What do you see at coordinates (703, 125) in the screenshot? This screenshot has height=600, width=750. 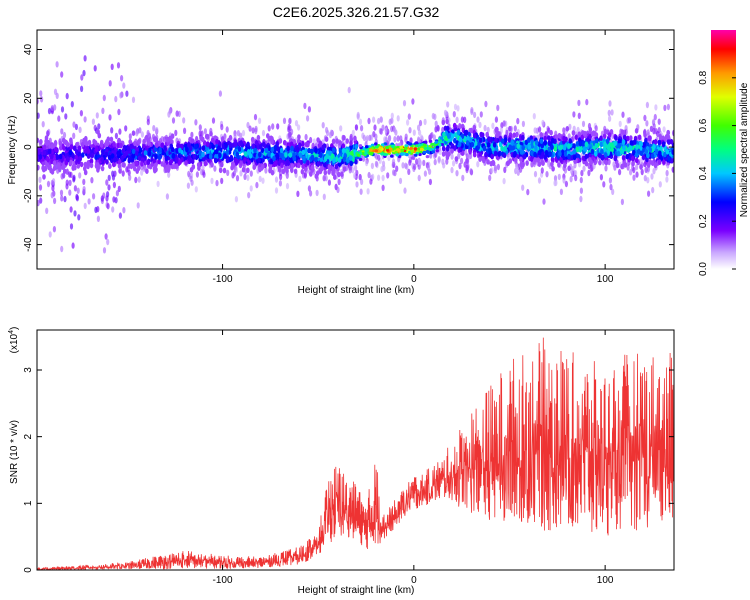 I see `colorbar-tick-label: 0.6` at bounding box center [703, 125].